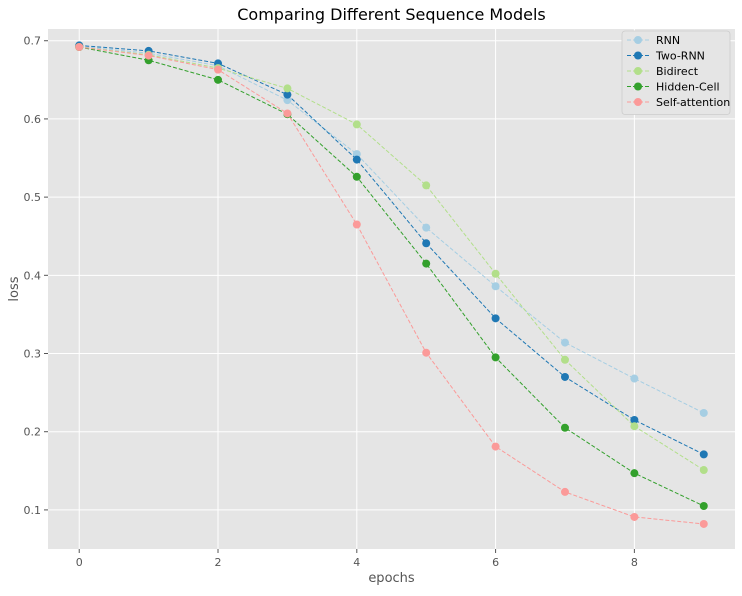  What do you see at coordinates (495, 562) in the screenshot?
I see `x-tick-label: 6` at bounding box center [495, 562].